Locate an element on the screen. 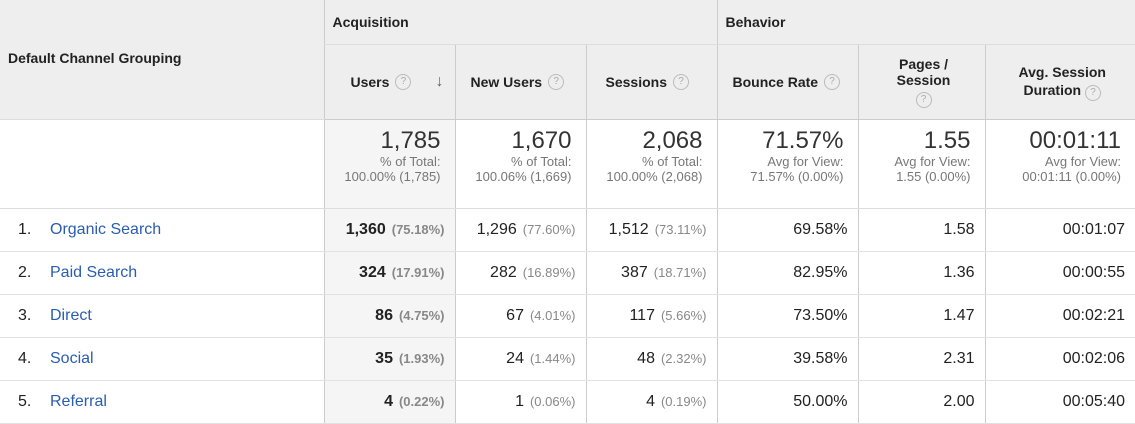 This screenshot has height=424, width=1135. acquisition-group-header: Acquisition is located at coordinates (520, 22).